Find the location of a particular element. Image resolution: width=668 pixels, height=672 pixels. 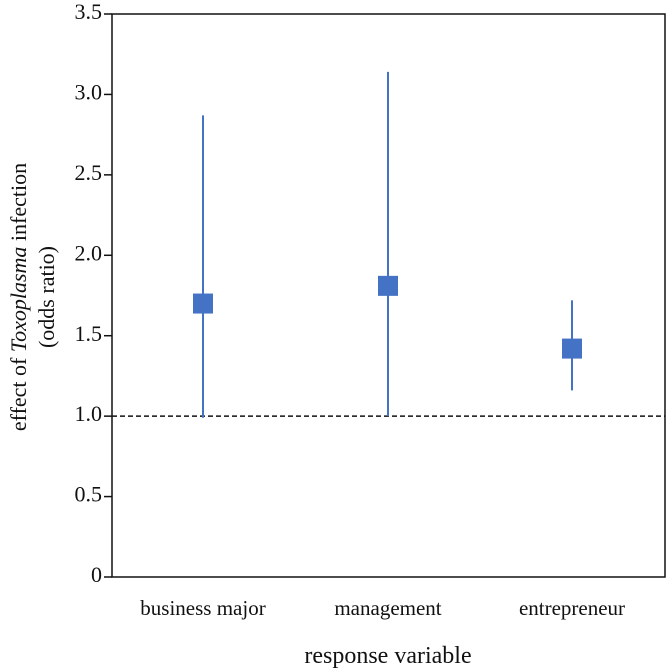

x-category-label: business major is located at coordinates (202, 608).